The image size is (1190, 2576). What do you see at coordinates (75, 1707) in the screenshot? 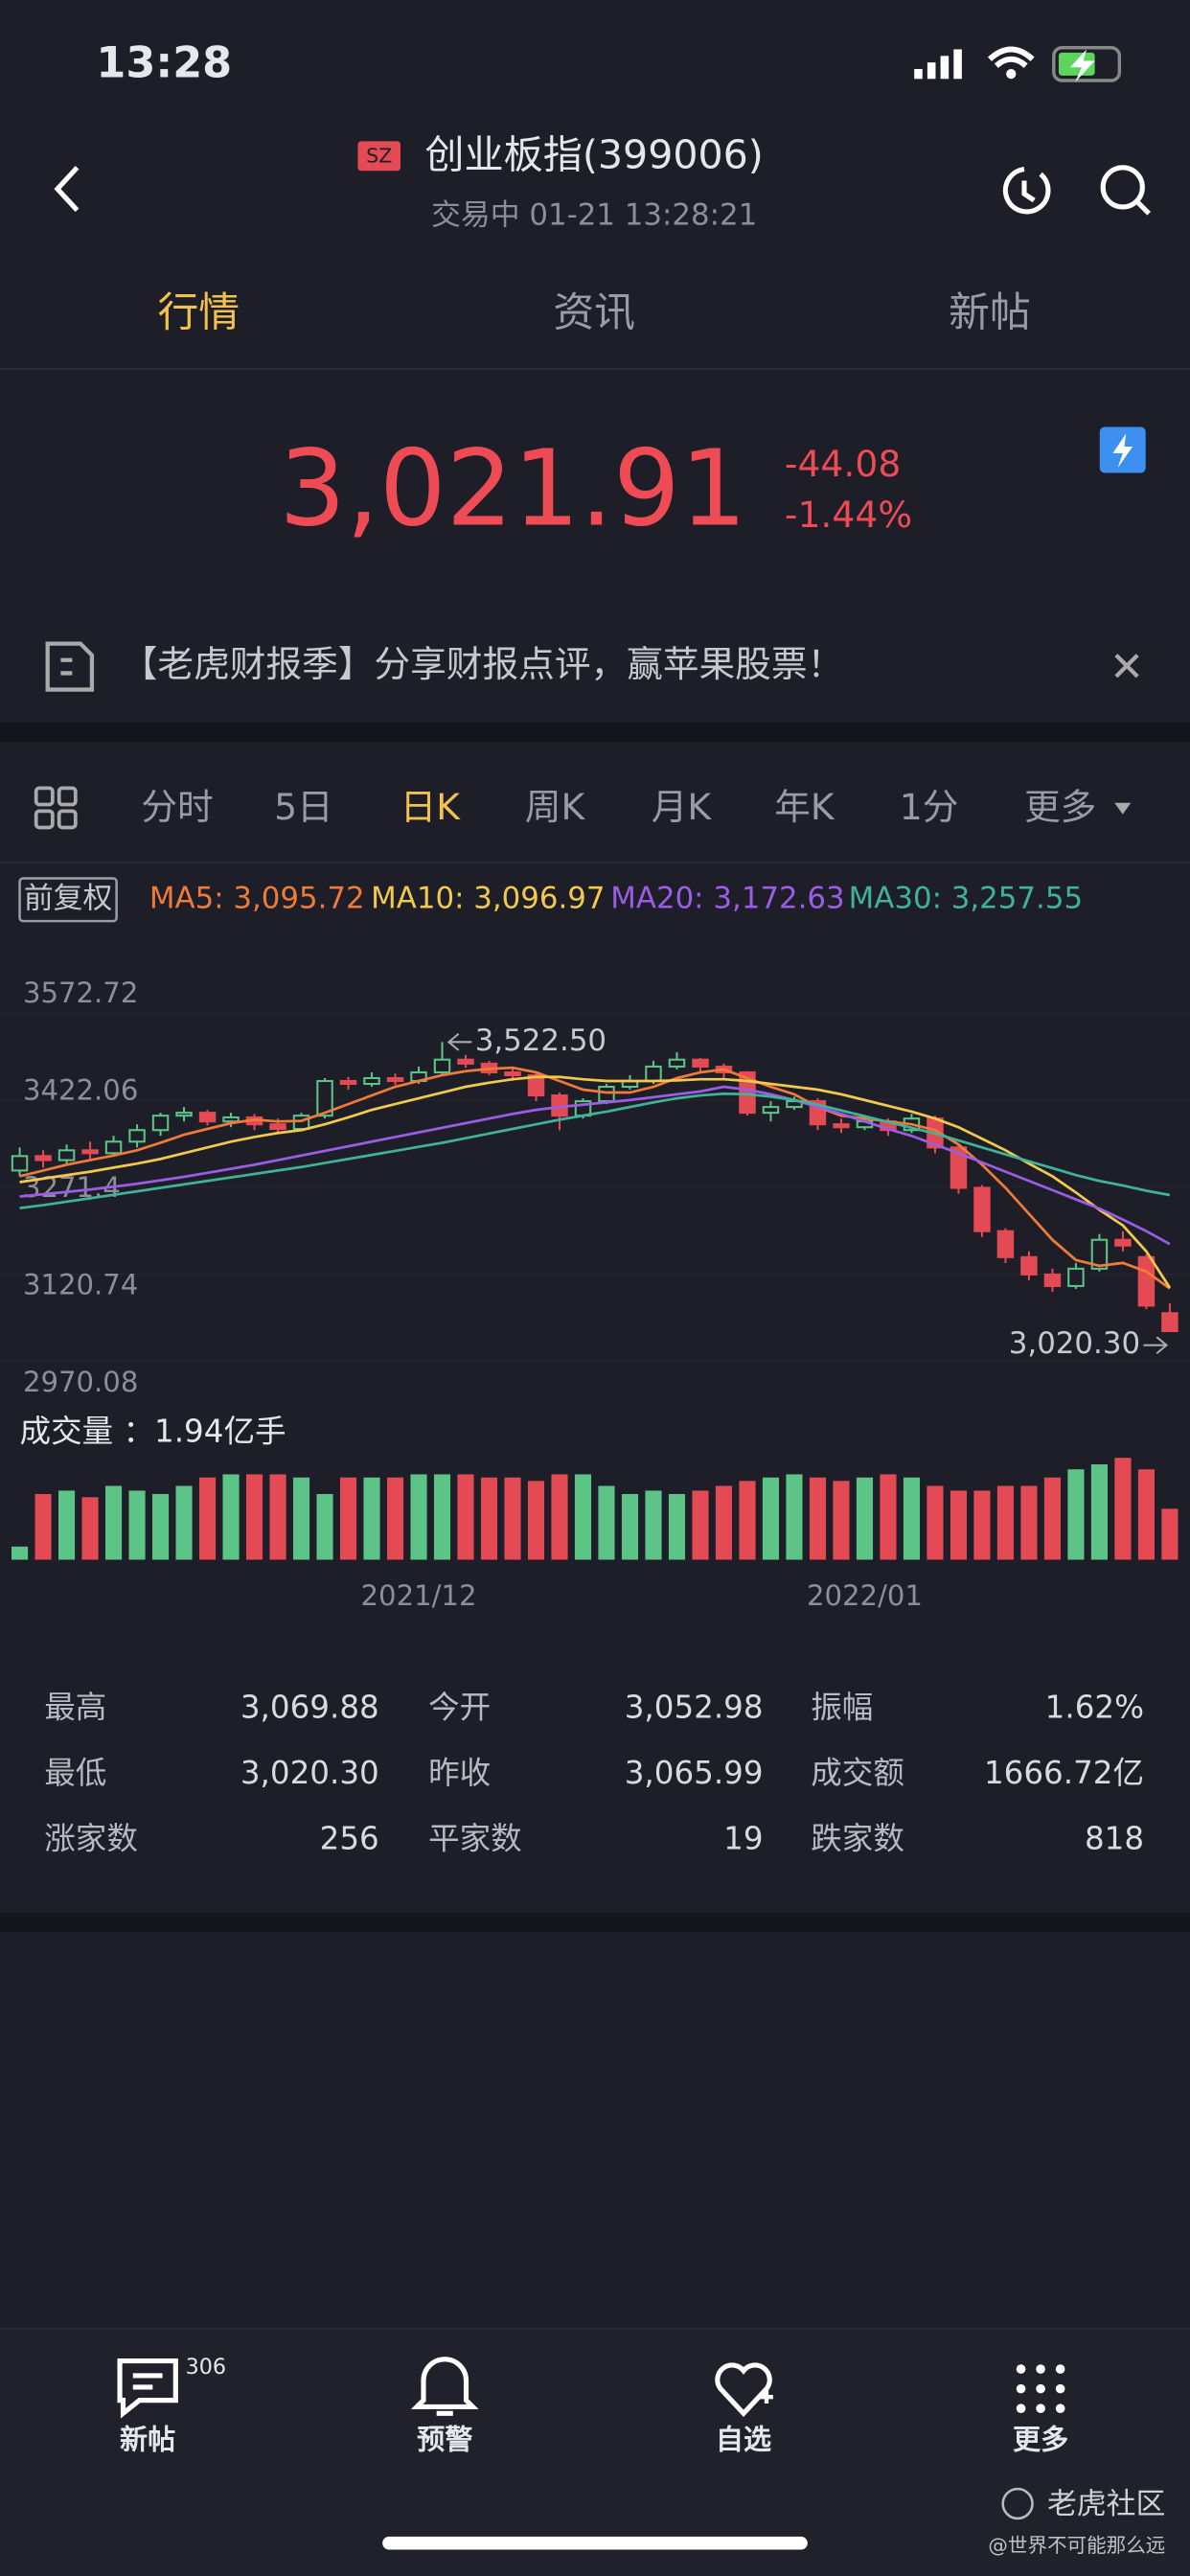
I see `stat-label: 最高` at bounding box center [75, 1707].